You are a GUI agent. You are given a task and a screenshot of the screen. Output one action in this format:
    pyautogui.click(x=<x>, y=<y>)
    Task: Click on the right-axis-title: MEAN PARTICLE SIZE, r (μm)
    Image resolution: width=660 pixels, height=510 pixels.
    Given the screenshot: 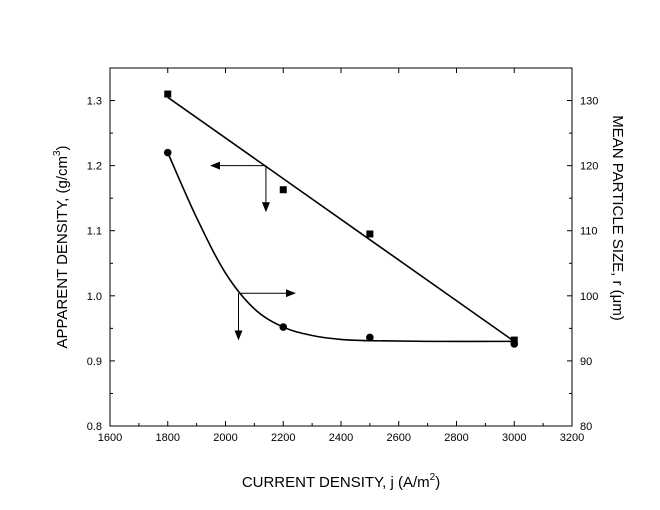 What is the action you would take?
    pyautogui.click(x=617, y=218)
    